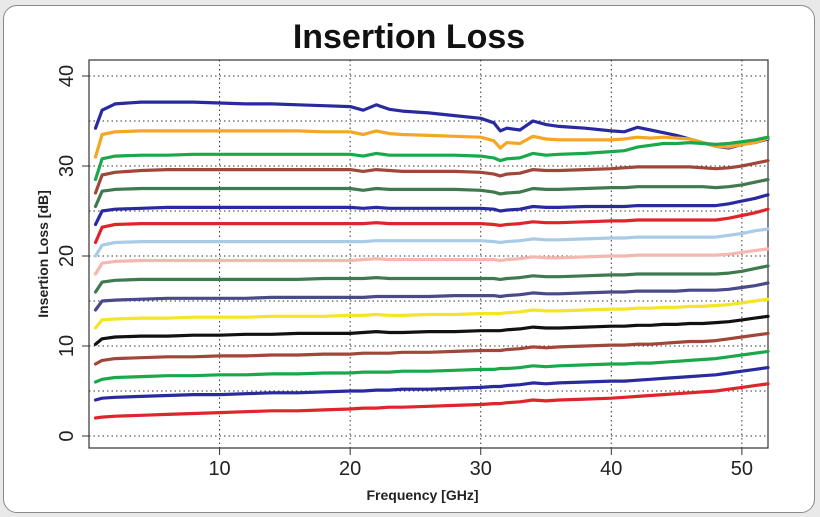 Image resolution: width=820 pixels, height=517 pixels. I want to click on y-tick-label: 10, so click(67, 346).